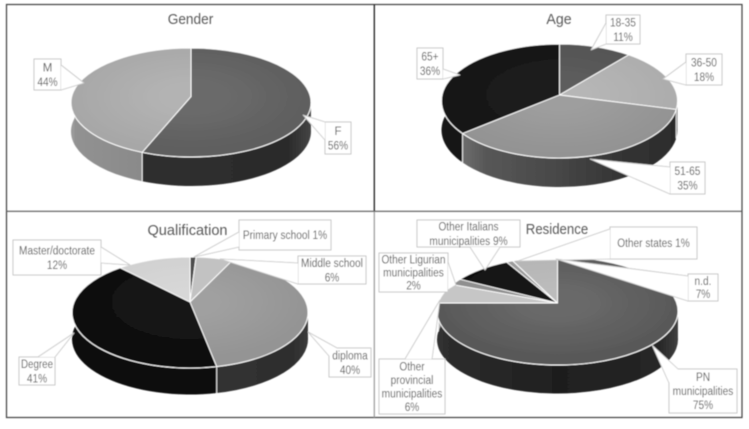 The image size is (749, 429). What do you see at coordinates (429, 57) in the screenshot?
I see `svg-text: 65+` at bounding box center [429, 57].